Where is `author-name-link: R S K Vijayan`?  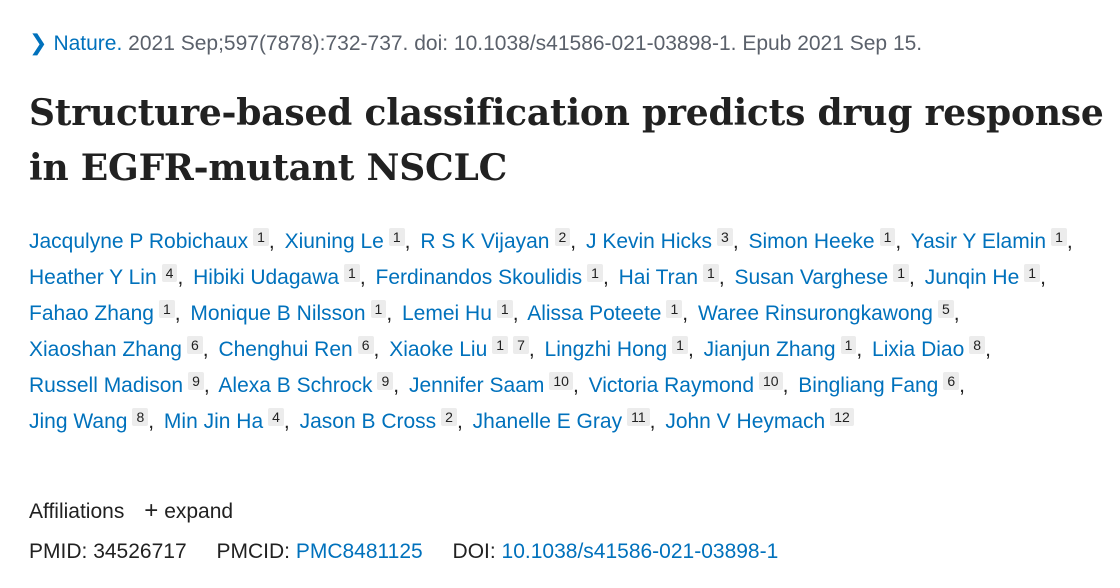 author-name-link: R S K Vijayan is located at coordinates (485, 241).